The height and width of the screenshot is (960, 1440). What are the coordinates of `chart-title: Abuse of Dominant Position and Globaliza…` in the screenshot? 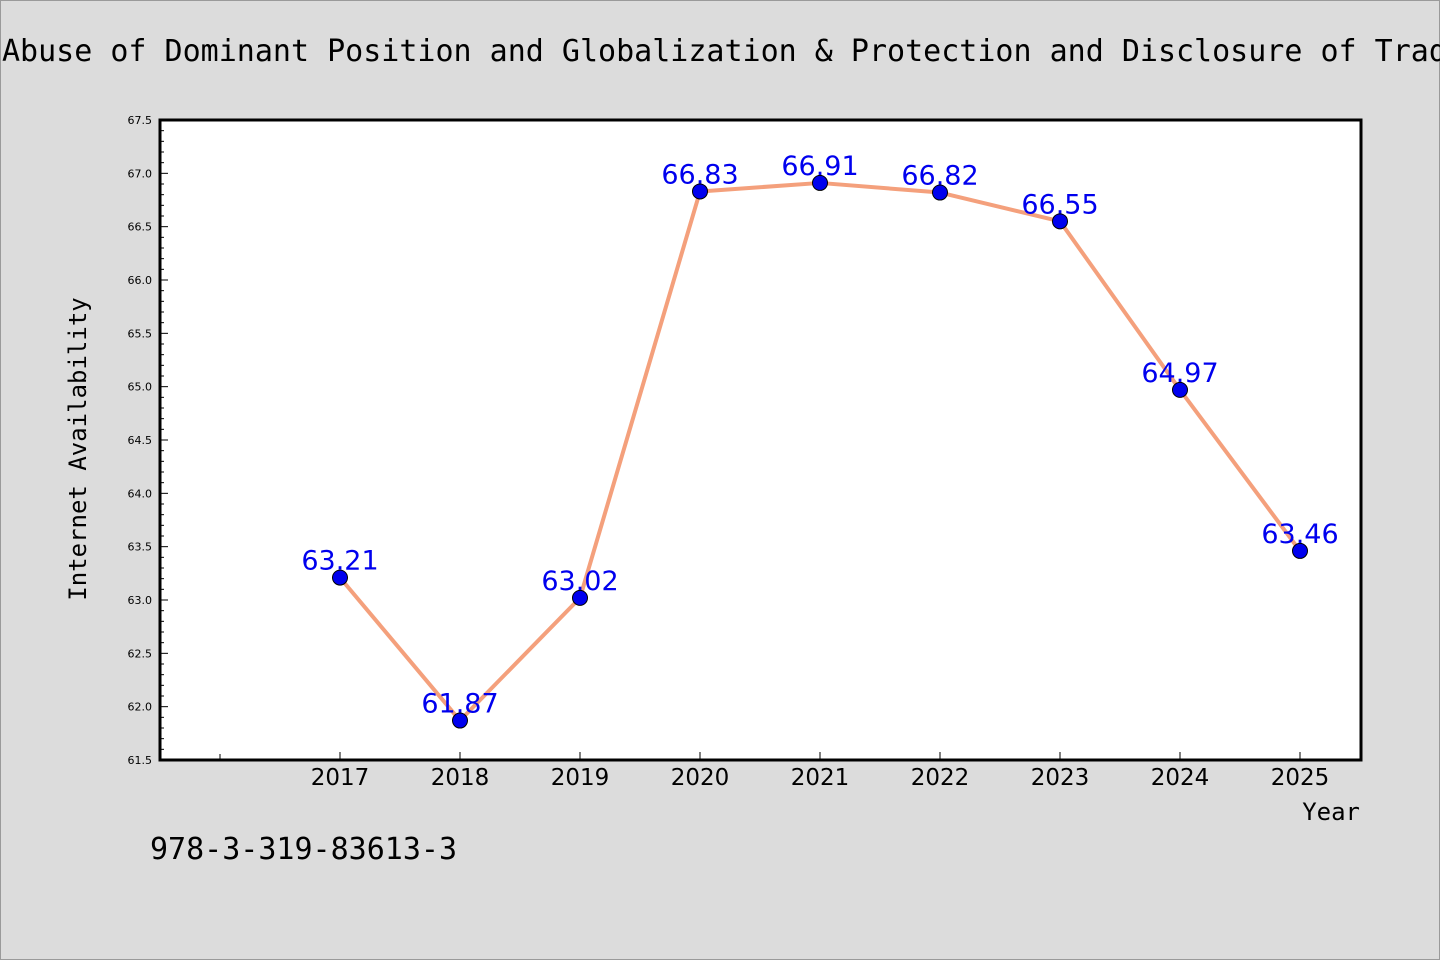 It's located at (721, 51).